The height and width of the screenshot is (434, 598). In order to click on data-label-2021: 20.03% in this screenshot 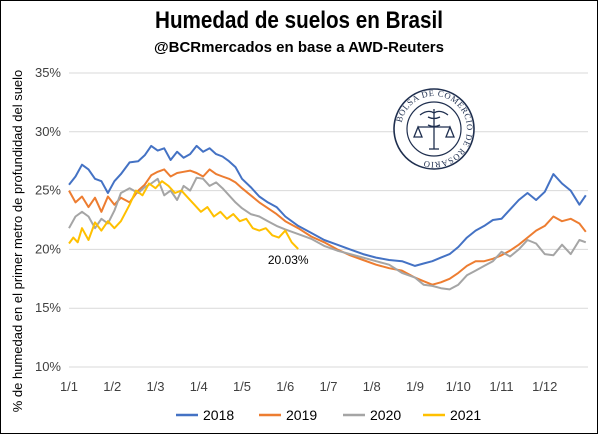, I will do `click(288, 260)`.